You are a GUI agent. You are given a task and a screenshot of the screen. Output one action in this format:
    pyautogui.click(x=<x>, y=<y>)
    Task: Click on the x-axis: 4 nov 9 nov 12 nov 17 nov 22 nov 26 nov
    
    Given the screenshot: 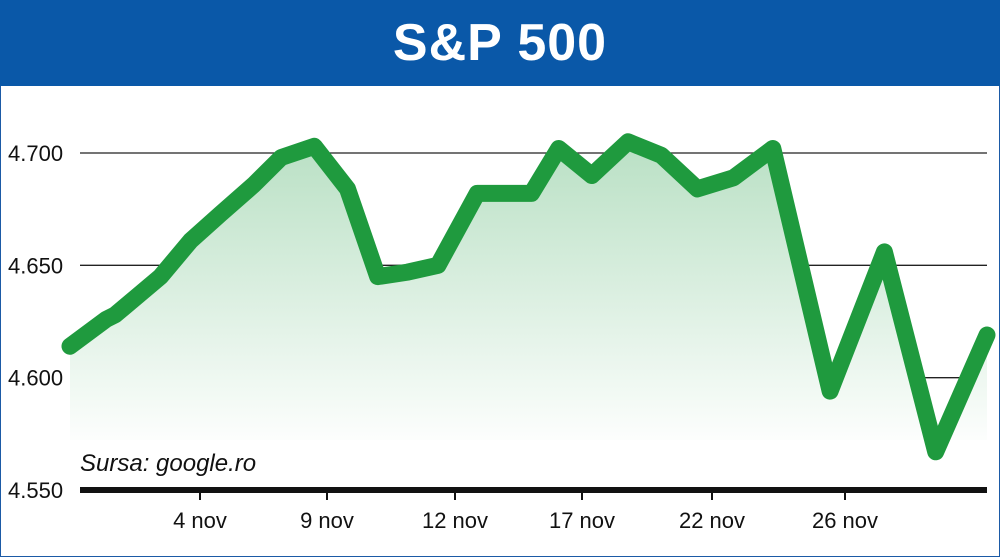 What is the action you would take?
    pyautogui.click(x=525, y=511)
    